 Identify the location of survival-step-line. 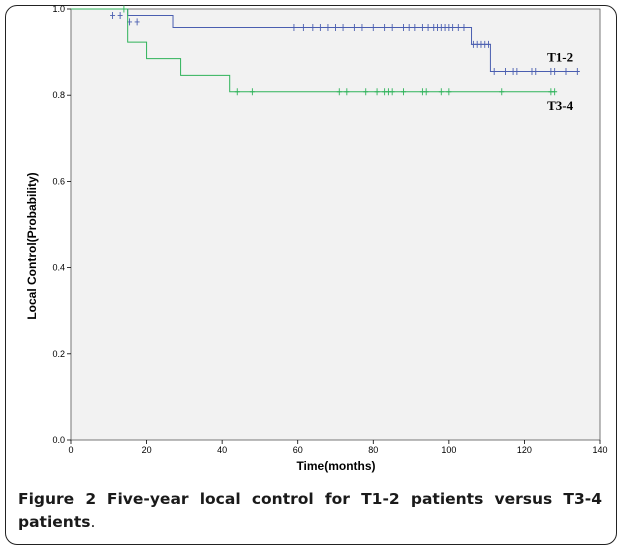
(313, 50).